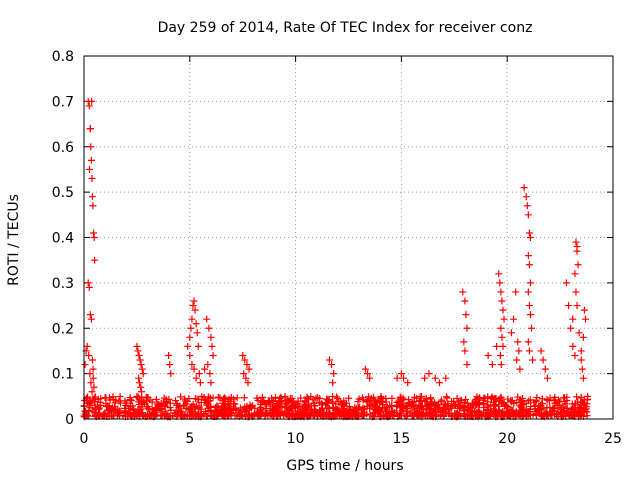  I want to click on y-axis-label: ROTI / TECUs, so click(14, 240).